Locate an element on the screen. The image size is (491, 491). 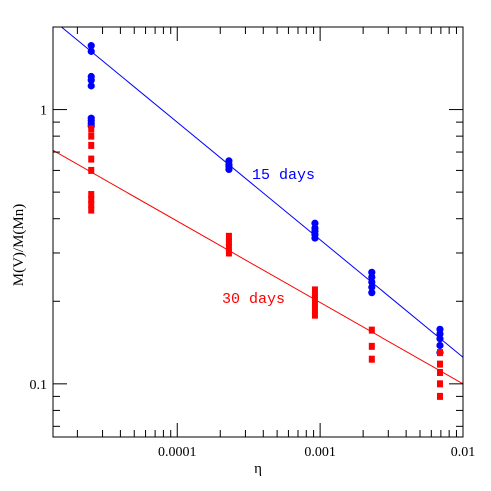
y-tick-label: 0.1 is located at coordinates (39, 385).